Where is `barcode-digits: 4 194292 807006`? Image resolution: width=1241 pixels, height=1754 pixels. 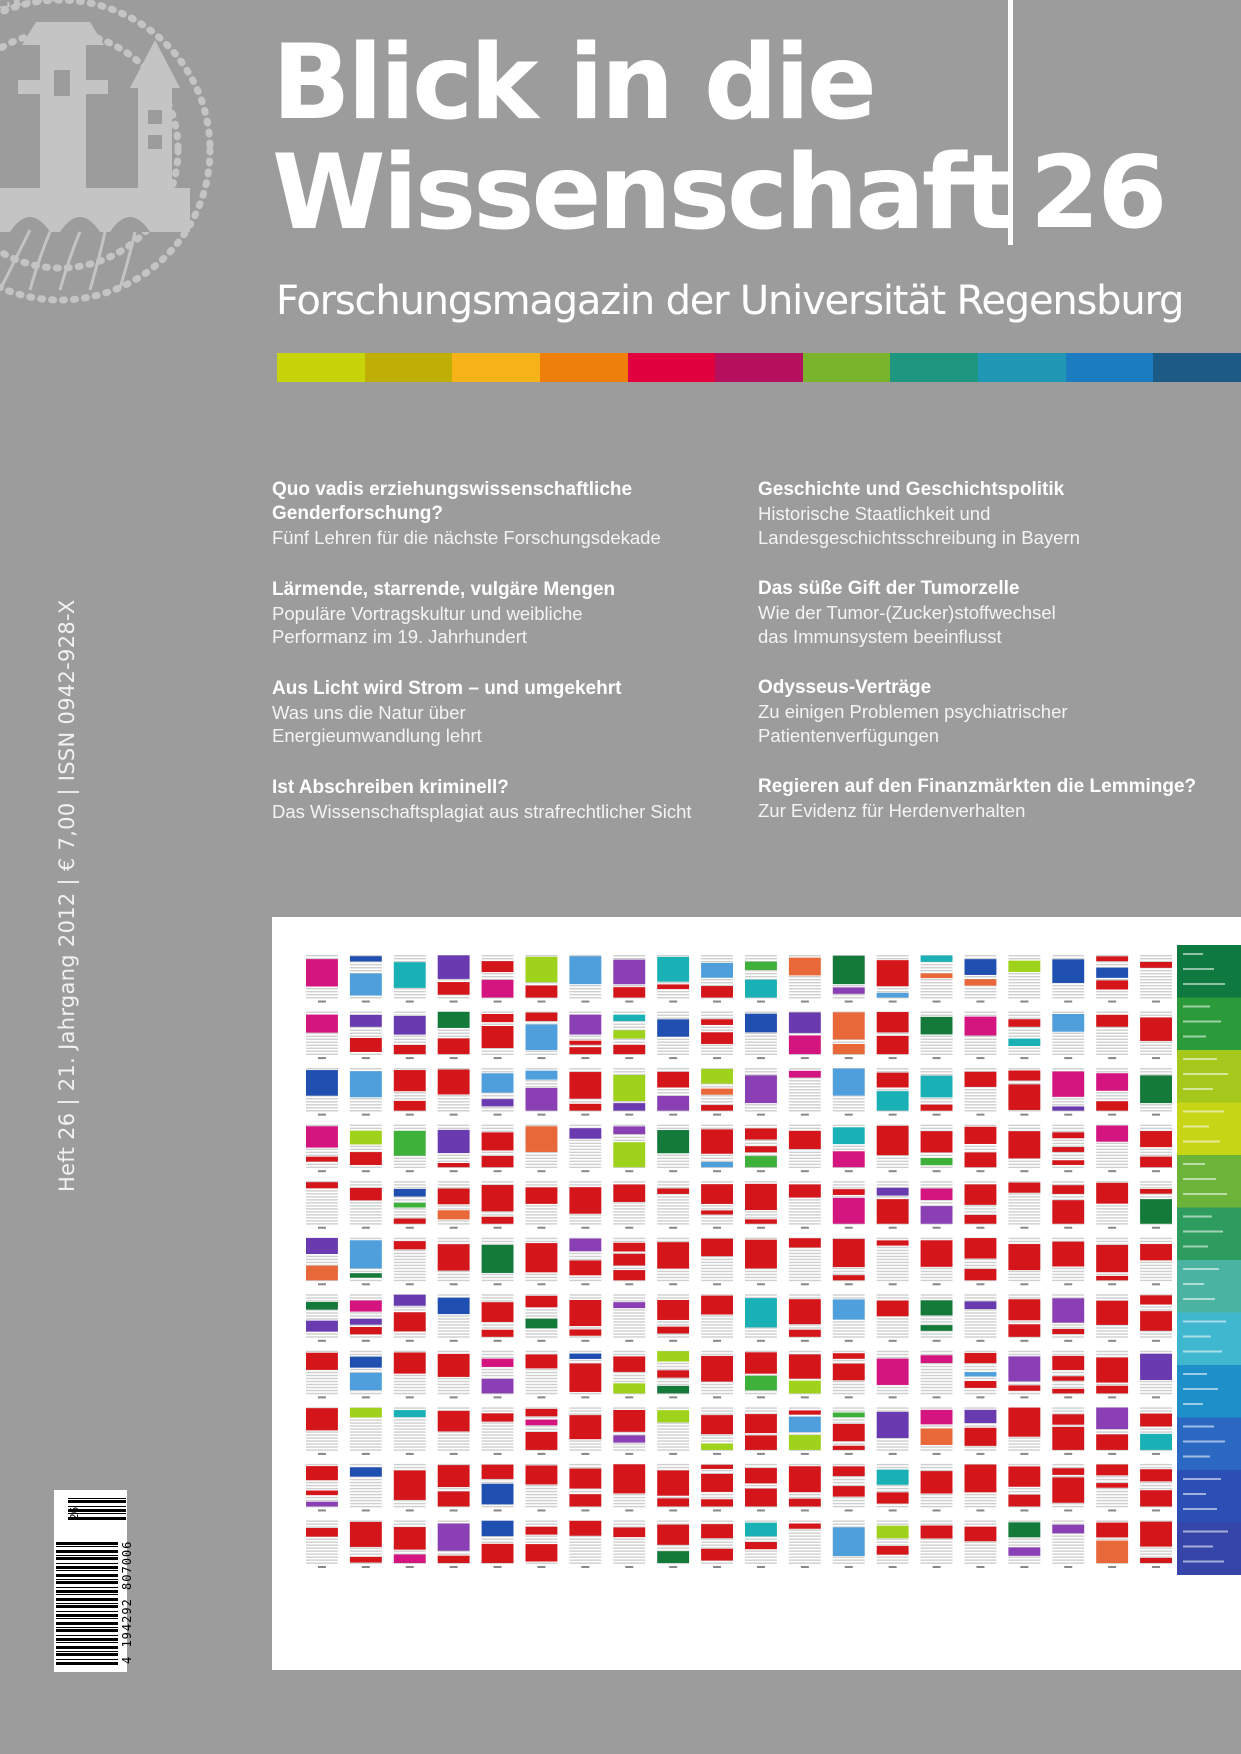
barcode-digits: 4 194292 807006 is located at coordinates (127, 1602).